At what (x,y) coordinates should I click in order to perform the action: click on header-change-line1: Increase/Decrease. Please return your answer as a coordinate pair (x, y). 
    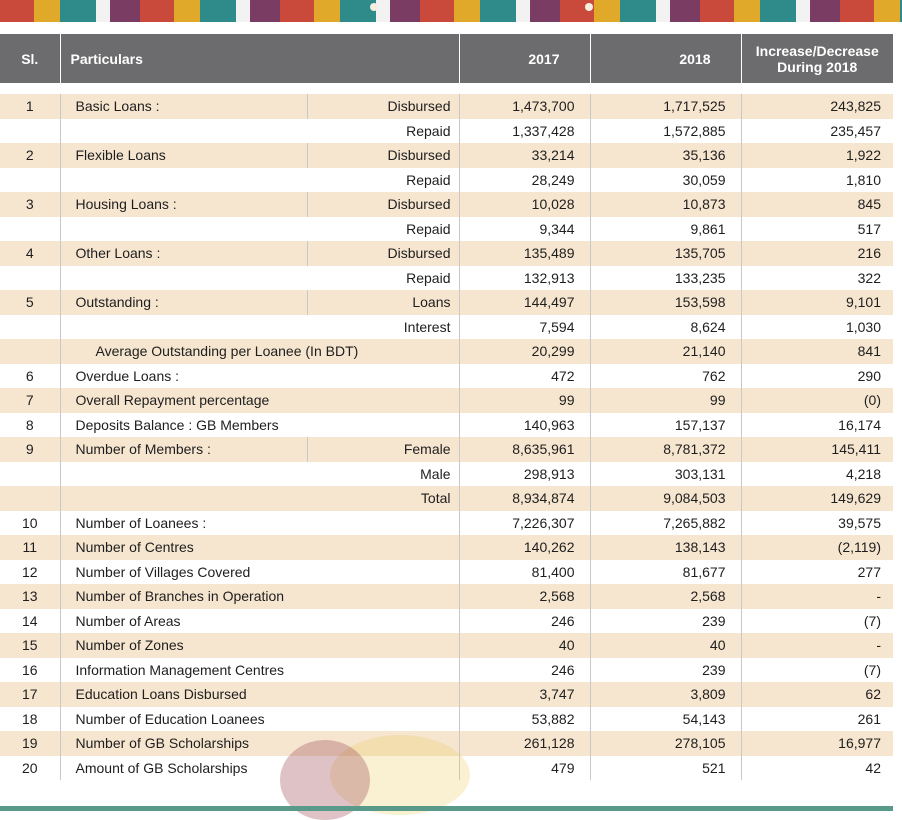
    Looking at the image, I should click on (817, 50).